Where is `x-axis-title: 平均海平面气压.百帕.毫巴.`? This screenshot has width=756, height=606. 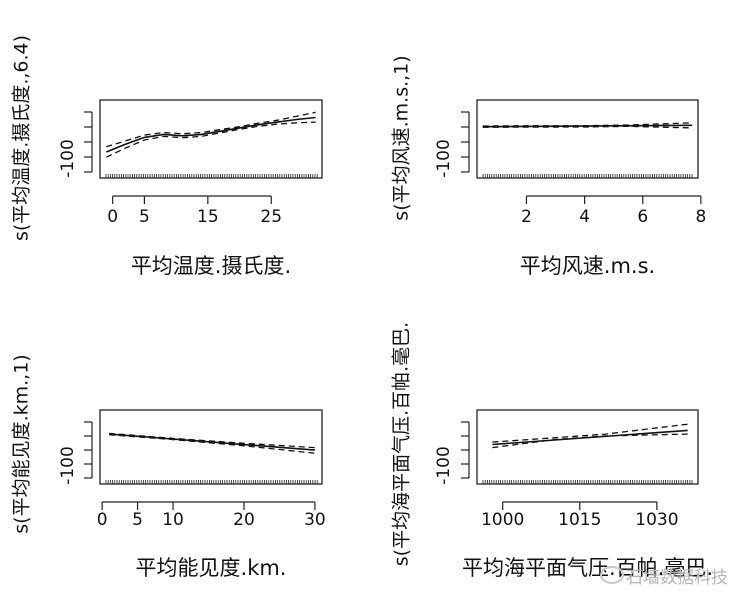
x-axis-title: 平均海平面气压.百帕.毫巴. is located at coordinates (587, 568).